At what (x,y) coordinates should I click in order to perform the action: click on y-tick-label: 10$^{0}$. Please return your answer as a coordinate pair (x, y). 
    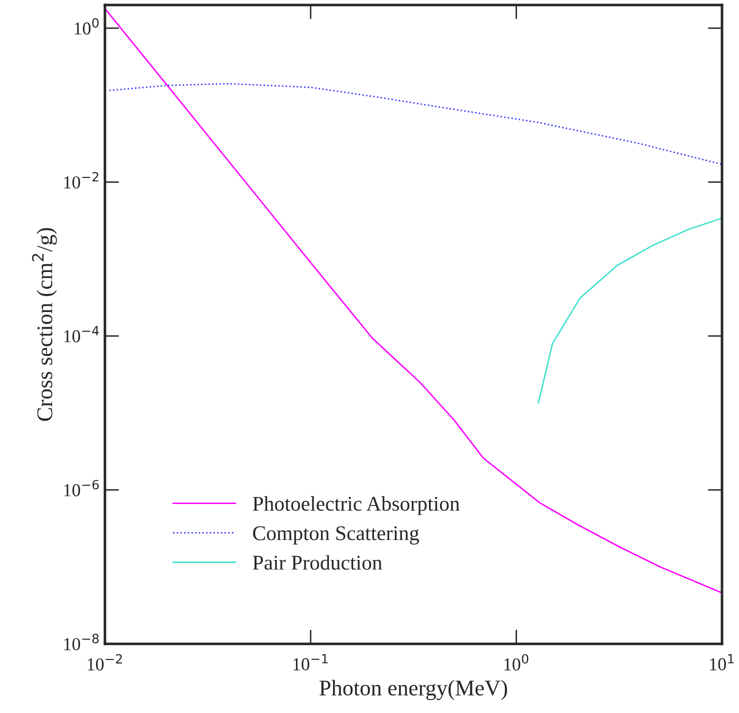
    Looking at the image, I should click on (86, 26).